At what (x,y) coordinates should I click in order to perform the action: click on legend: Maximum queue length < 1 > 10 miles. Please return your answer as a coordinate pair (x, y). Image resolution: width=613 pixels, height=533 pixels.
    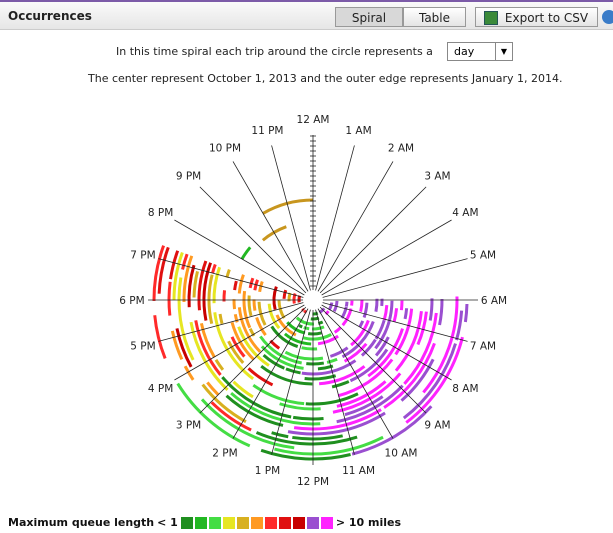
    Looking at the image, I should click on (204, 522).